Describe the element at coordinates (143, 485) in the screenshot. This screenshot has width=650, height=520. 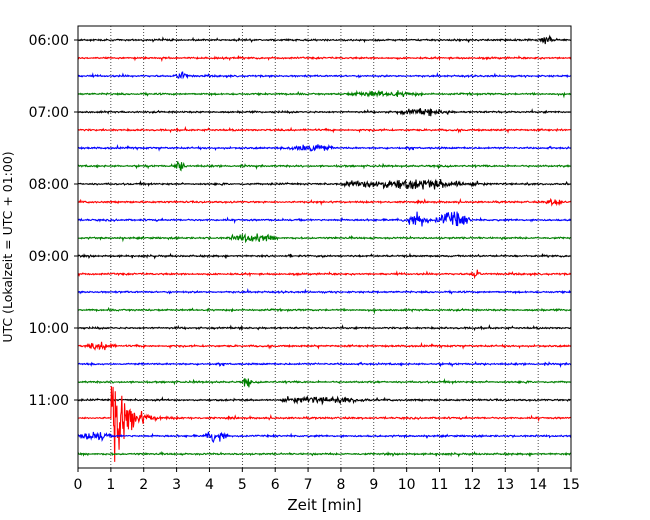
I see `x-tick-label: 2` at that location.